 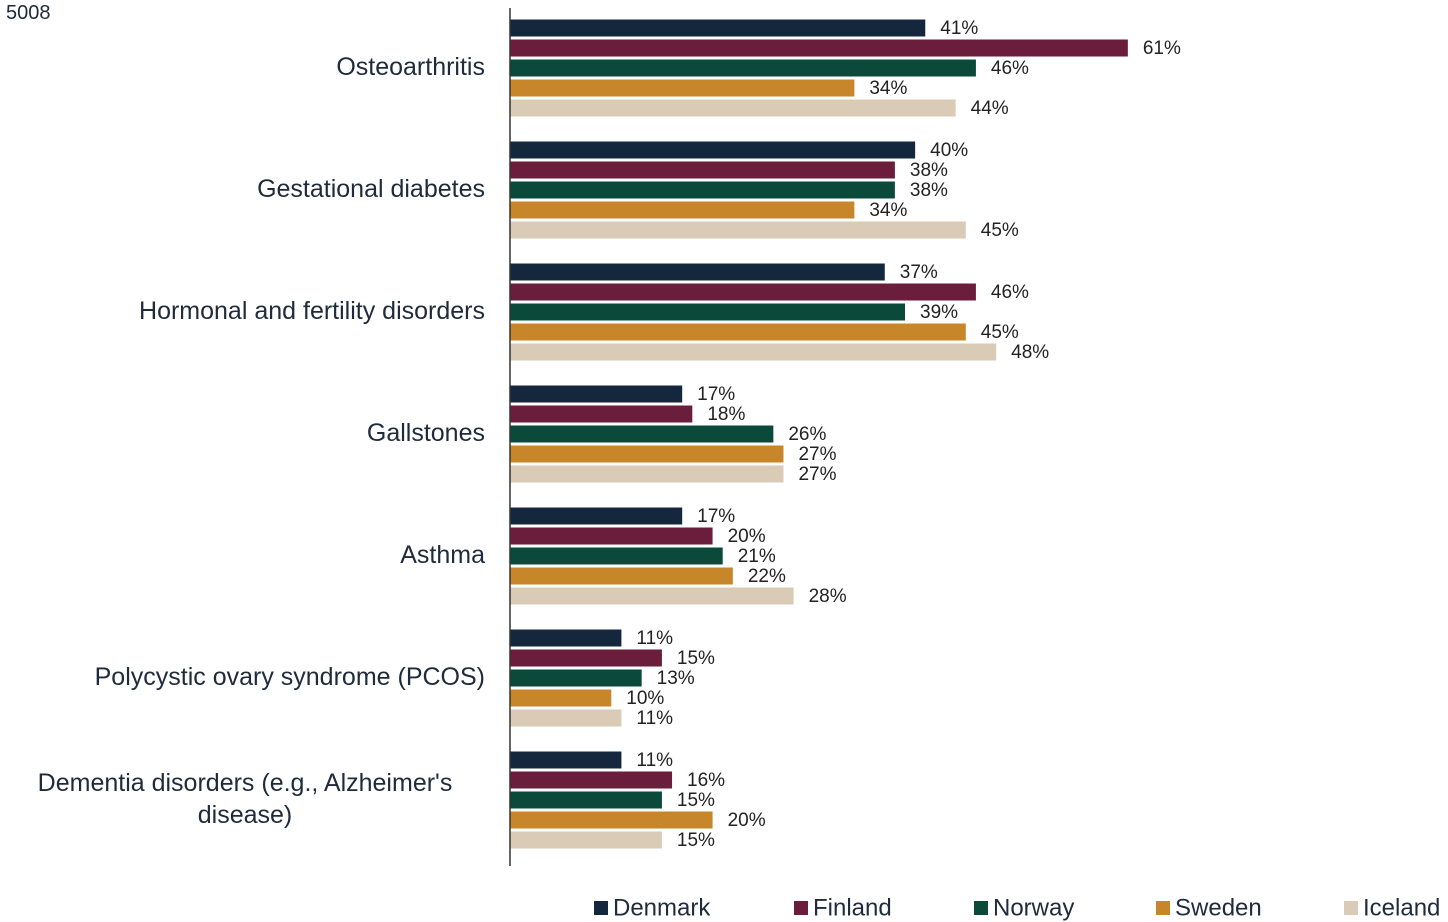 What do you see at coordinates (410, 67) in the screenshot?
I see `category-text: Osteoarthritis` at bounding box center [410, 67].